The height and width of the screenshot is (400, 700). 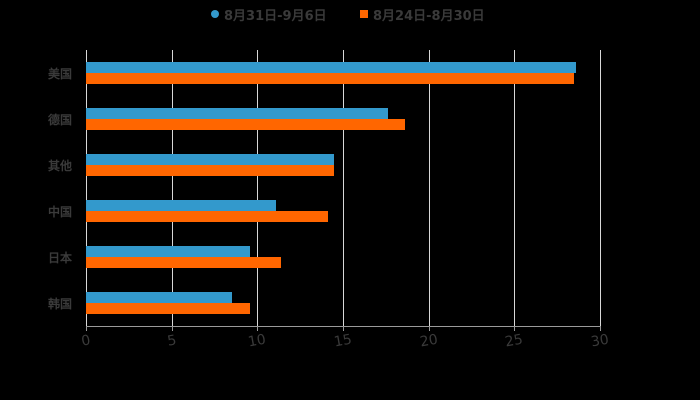 I want to click on legend-label: 8月31日-9月6日, so click(x=275, y=16).